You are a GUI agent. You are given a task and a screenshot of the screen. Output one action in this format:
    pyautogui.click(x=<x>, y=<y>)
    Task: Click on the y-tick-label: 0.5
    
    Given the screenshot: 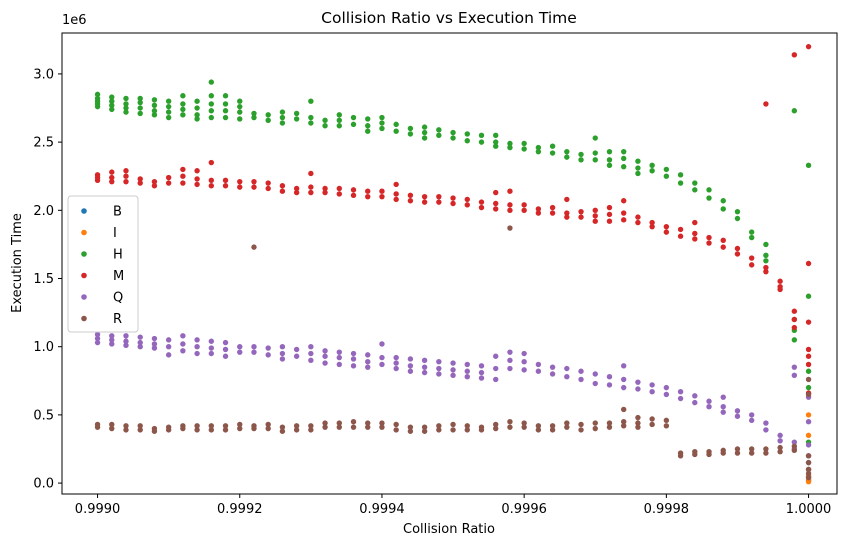 What is the action you would take?
    pyautogui.click(x=43, y=415)
    